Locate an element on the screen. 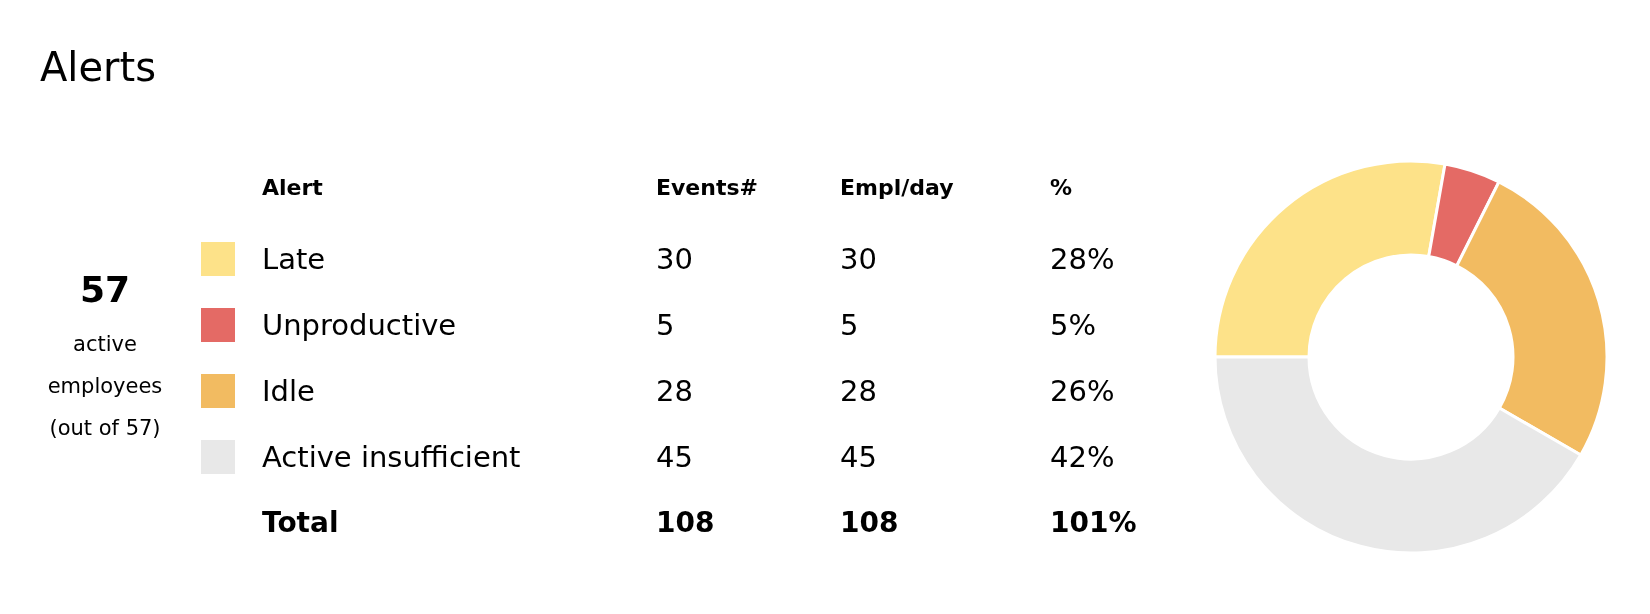 The height and width of the screenshot is (614, 1650). text: 57 is located at coordinates (105, 289).